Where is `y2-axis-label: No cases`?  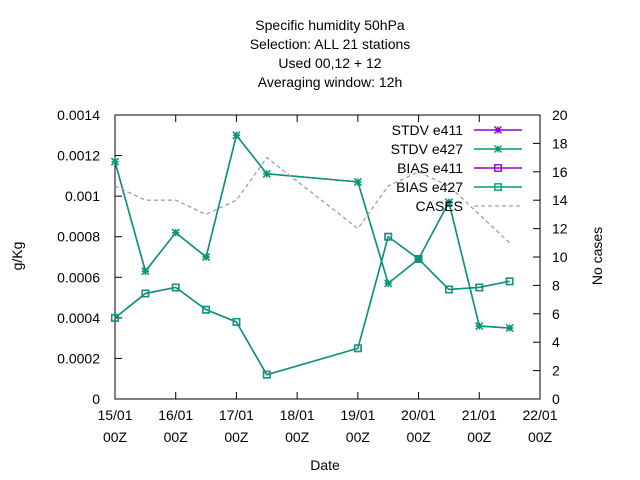
y2-axis-label: No cases is located at coordinates (597, 256).